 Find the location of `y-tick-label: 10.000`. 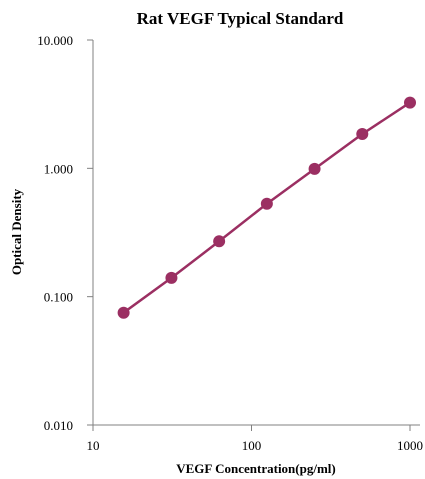

y-tick-label: 10.000 is located at coordinates (55, 40).